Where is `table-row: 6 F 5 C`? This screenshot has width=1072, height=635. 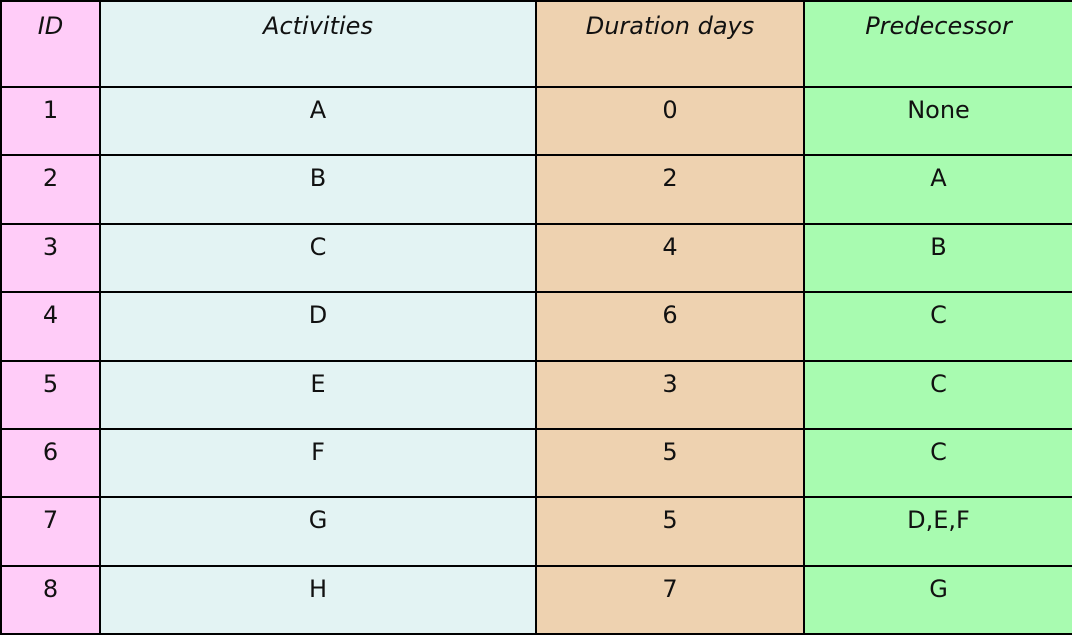
table-row: 6 F 5 C is located at coordinates (536, 463).